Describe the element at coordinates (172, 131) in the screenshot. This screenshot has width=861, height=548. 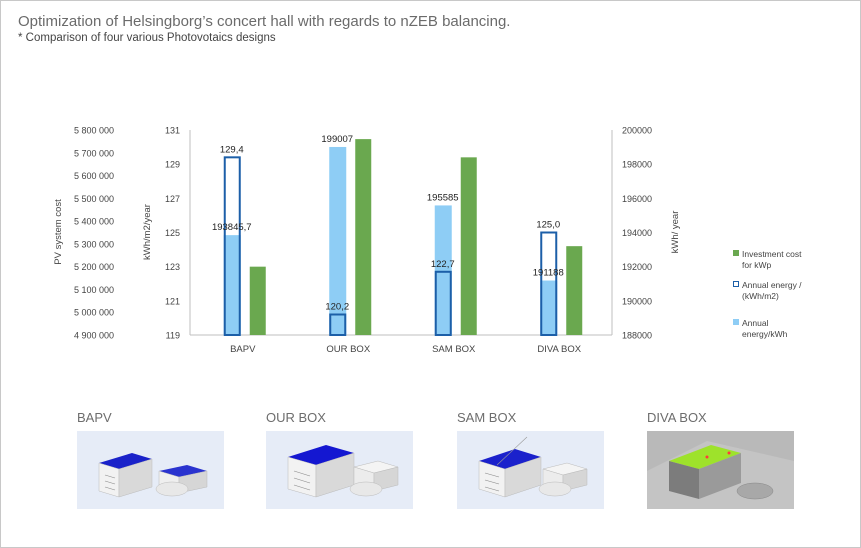
I see `left-inner-tick-label: 131` at that location.